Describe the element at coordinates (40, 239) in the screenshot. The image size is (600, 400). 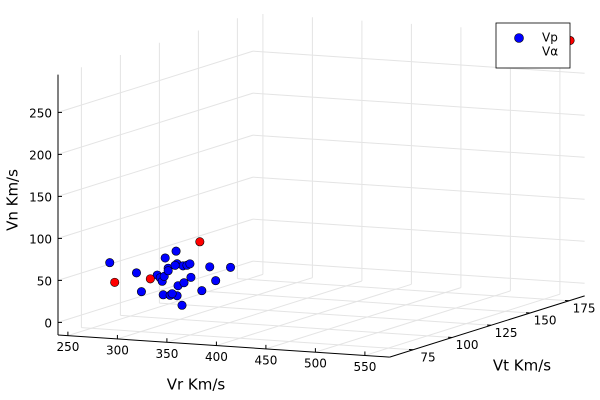
I see `z-tick-label: 100` at that location.